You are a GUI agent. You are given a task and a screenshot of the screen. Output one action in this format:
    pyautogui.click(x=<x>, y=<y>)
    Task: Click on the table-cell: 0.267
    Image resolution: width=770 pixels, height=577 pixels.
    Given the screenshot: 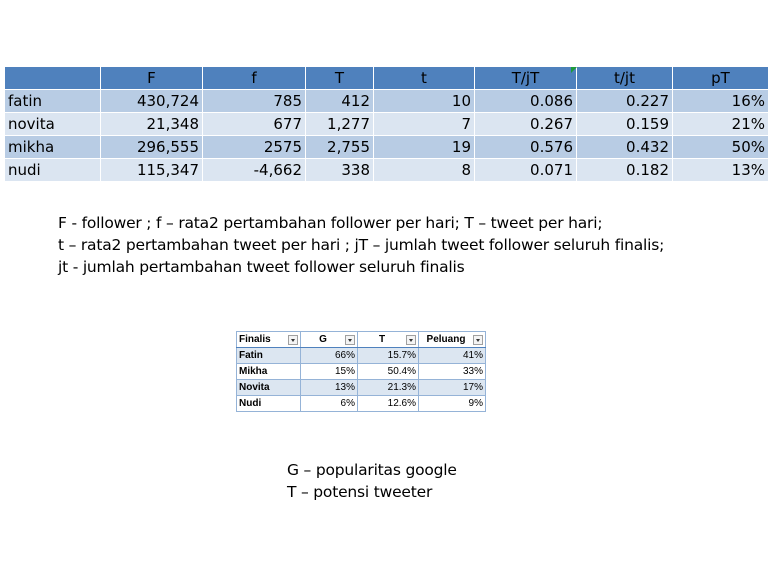 What is the action you would take?
    pyautogui.click(x=525, y=124)
    